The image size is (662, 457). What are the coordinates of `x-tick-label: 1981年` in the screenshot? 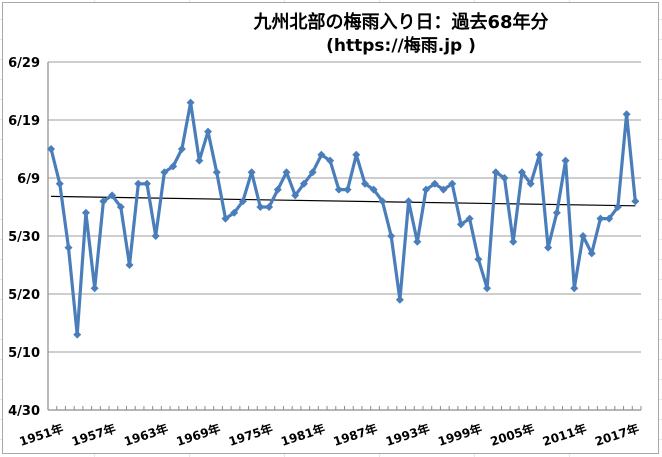 It's located at (303, 435).